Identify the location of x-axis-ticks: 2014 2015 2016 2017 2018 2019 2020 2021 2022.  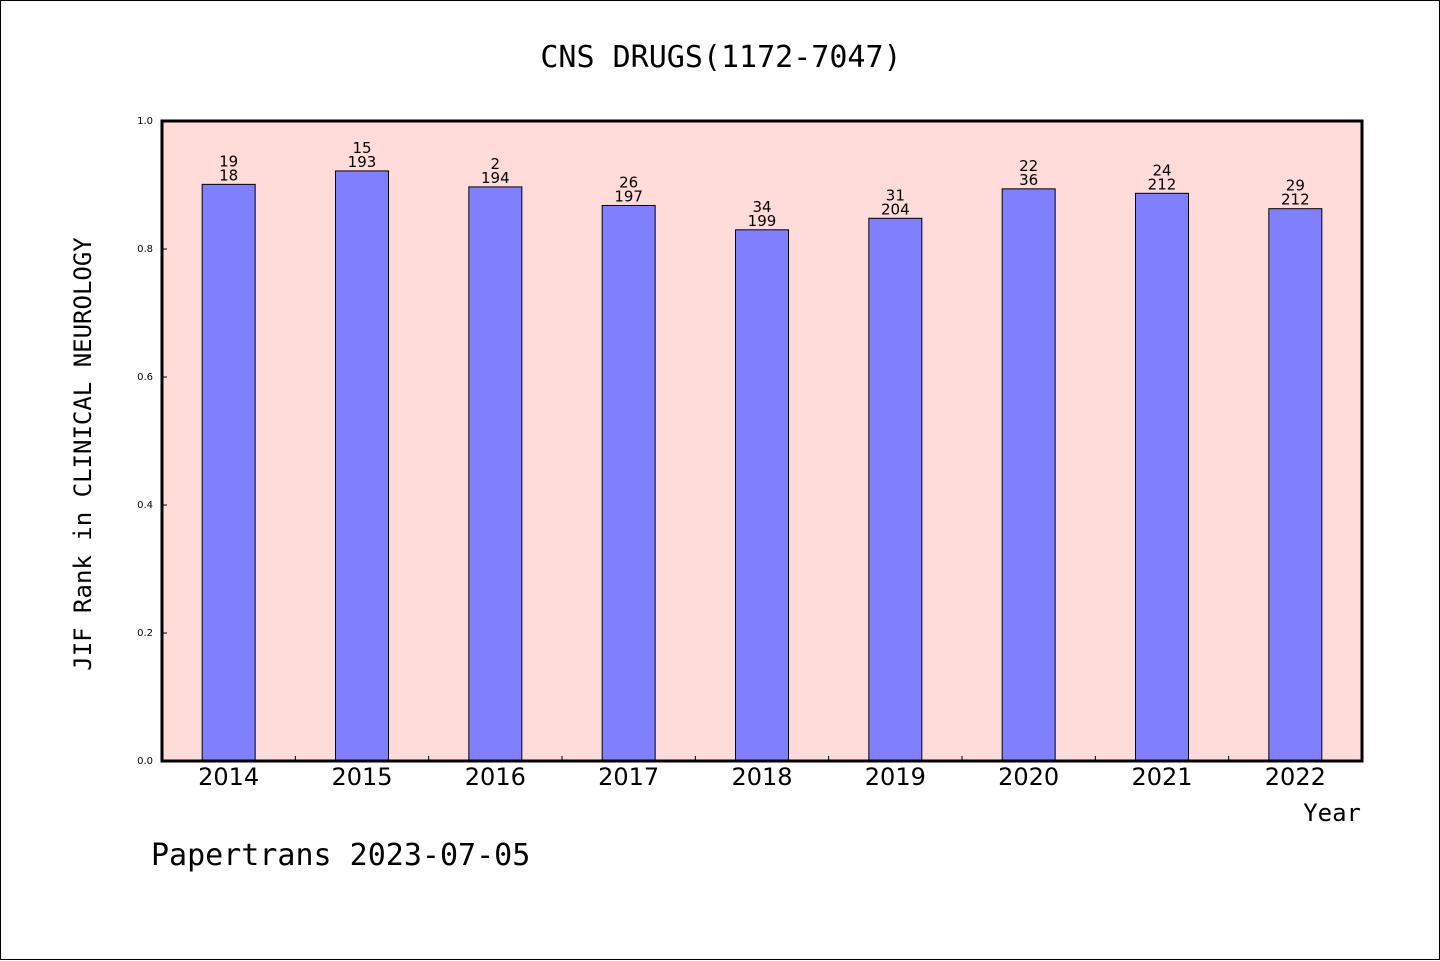
(762, 773).